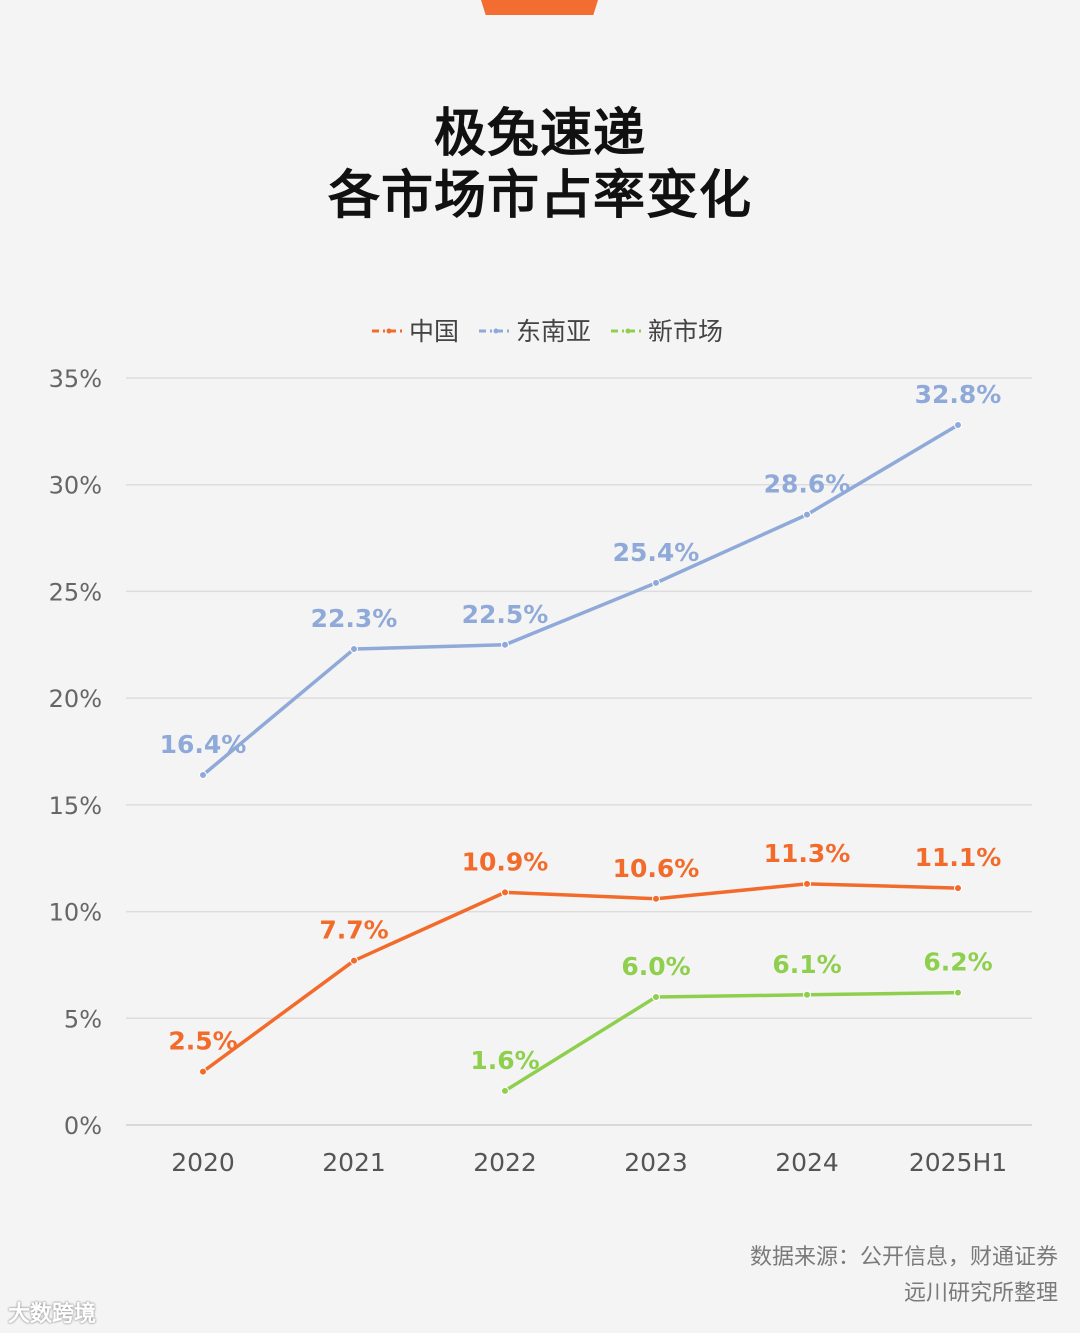 Image resolution: width=1080 pixels, height=1333 pixels. Describe the element at coordinates (958, 394) in the screenshot. I see `data-label: 32.8%` at that location.